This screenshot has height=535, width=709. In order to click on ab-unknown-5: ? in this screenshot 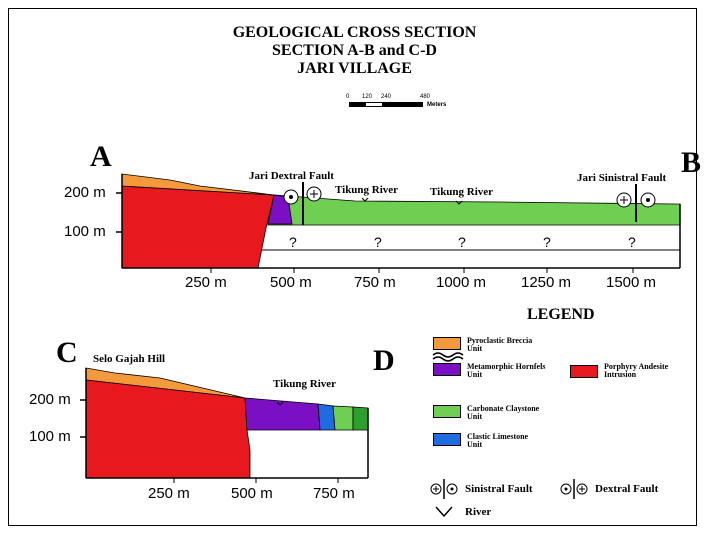, I will do `click(632, 242)`.